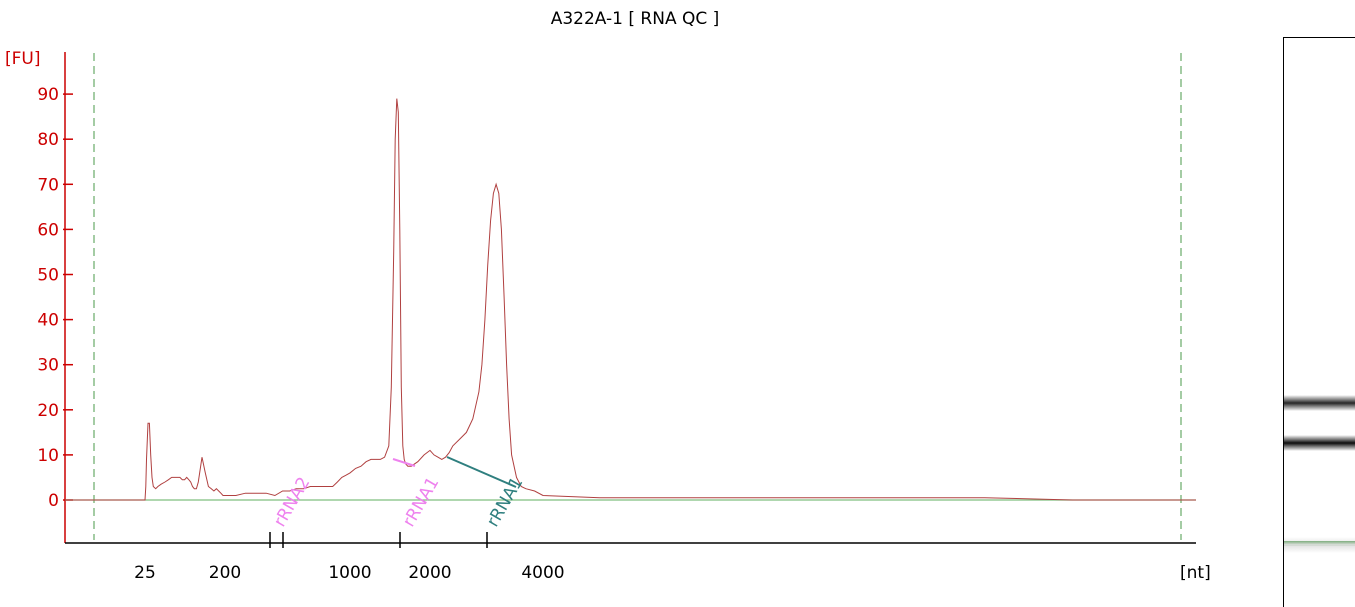 This screenshot has width=1355, height=607. Describe the element at coordinates (48, 321) in the screenshot. I see `y-tick-label: 40` at that location.